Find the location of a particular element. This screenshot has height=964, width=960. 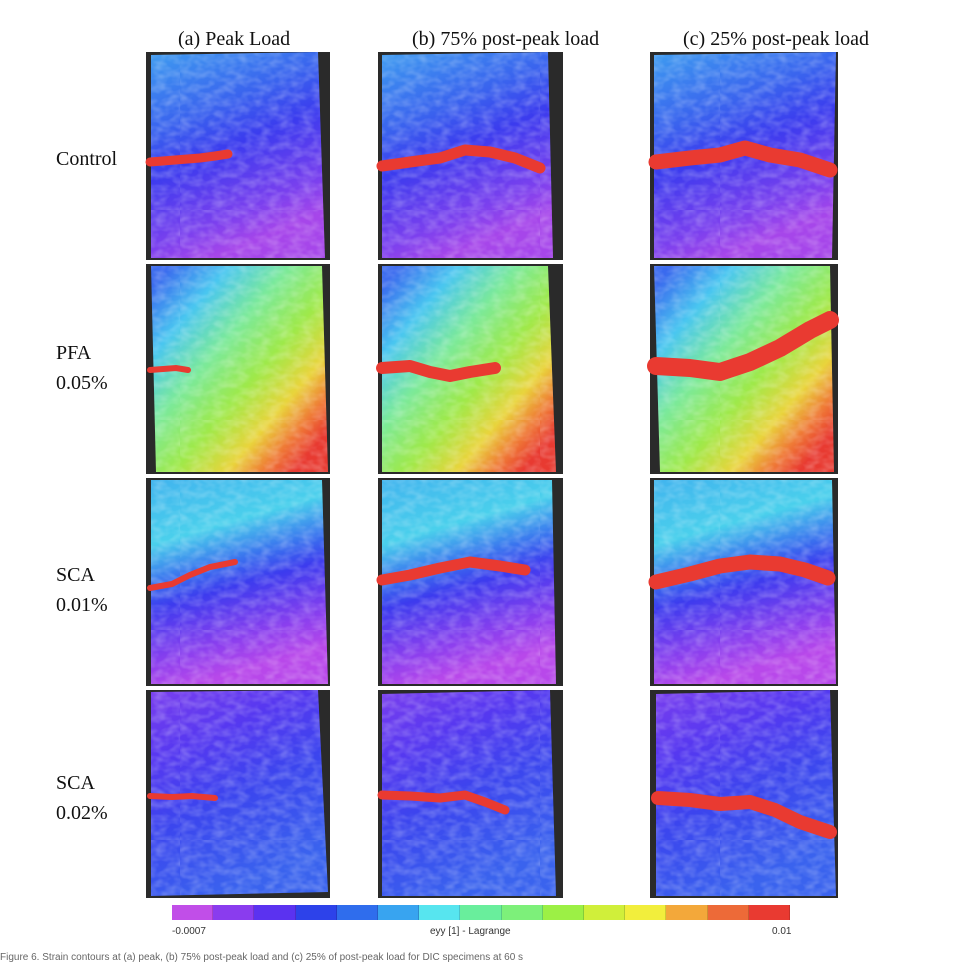

row-label-line1: Control is located at coordinates (87, 159).